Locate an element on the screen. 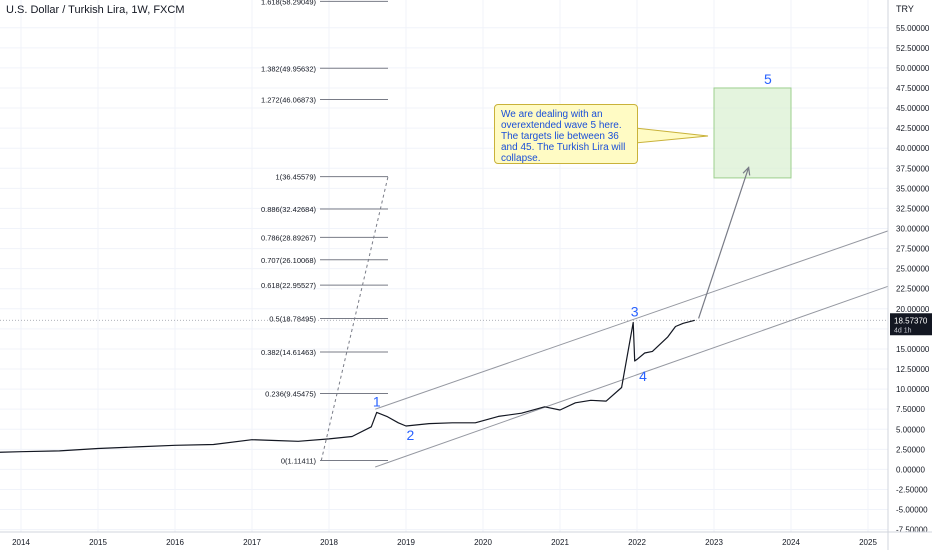 The width and height of the screenshot is (932, 550). price-tag-value: 18.57370 is located at coordinates (911, 320).